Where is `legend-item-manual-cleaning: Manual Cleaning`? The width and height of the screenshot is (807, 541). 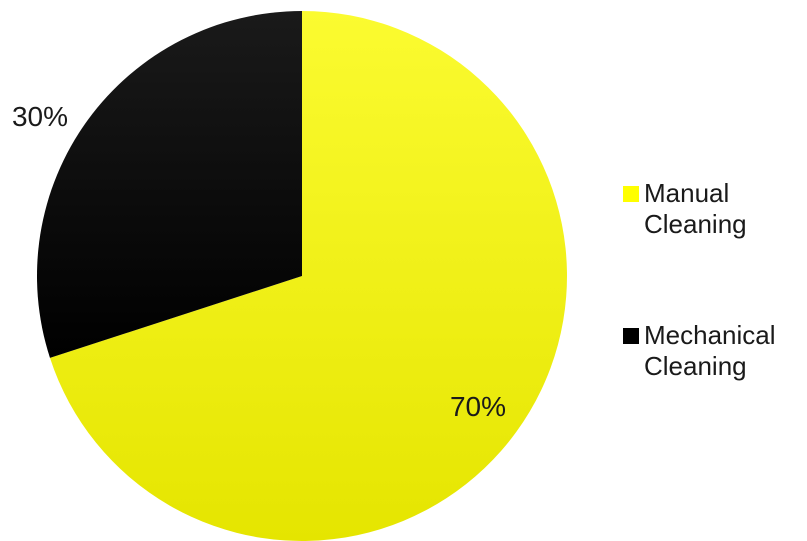 legend-item-manual-cleaning: Manual Cleaning is located at coordinates (685, 208).